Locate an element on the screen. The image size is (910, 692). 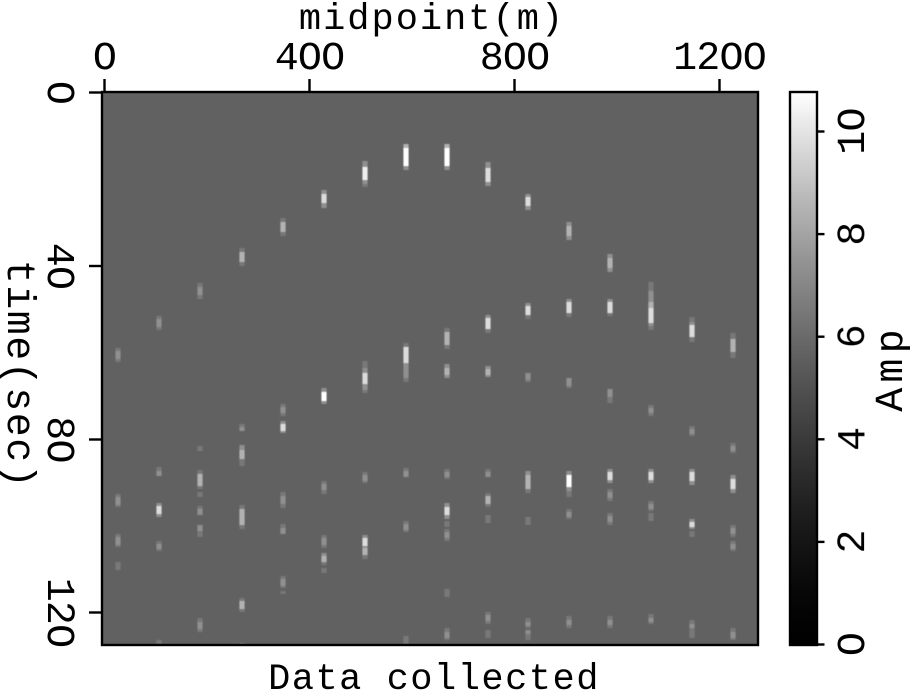
svg-text: midpoint(m) is located at coordinates (432, 20).